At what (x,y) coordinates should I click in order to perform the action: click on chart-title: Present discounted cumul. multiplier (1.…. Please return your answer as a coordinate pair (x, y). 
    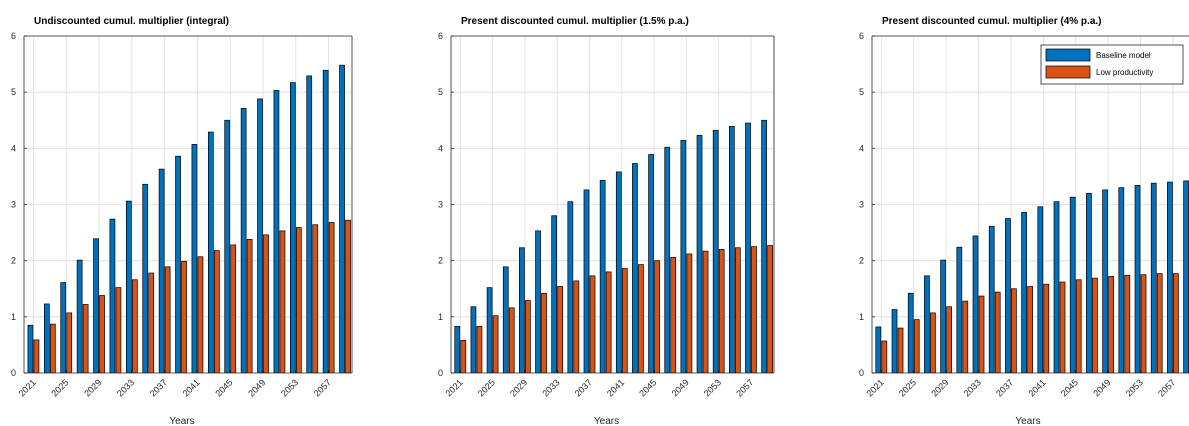
    Looking at the image, I should click on (575, 21).